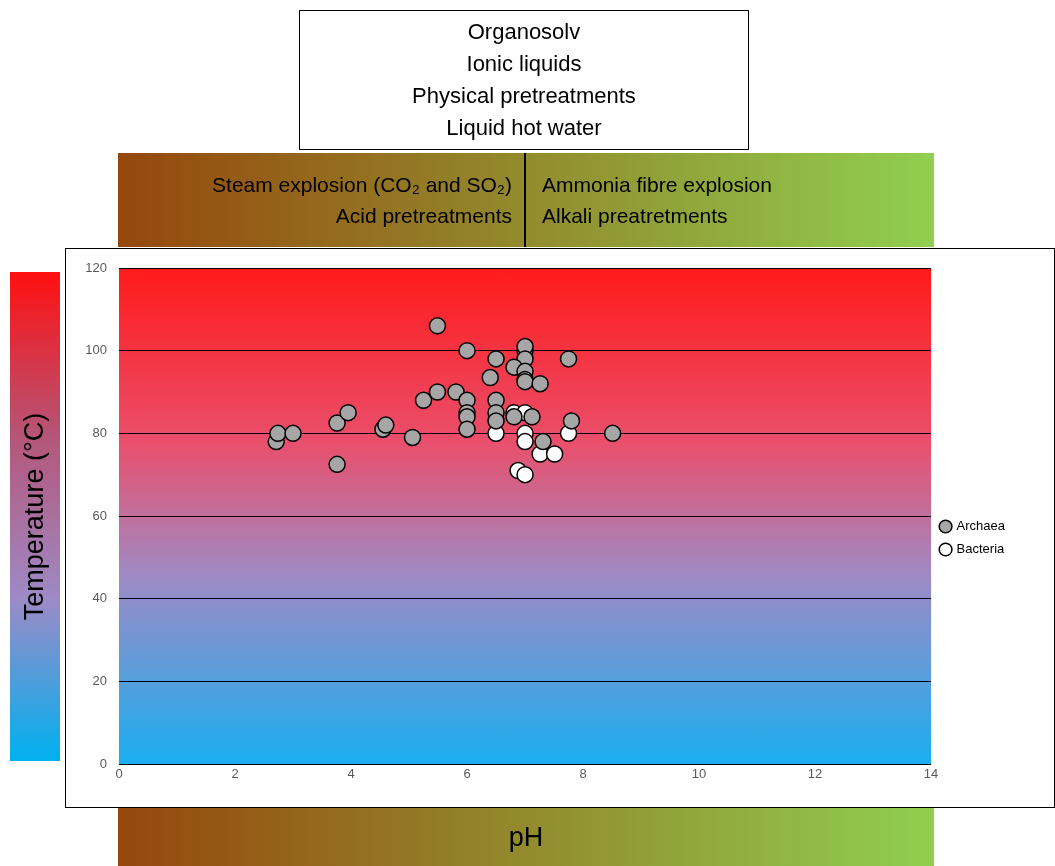  Describe the element at coordinates (981, 549) in the screenshot. I see `legend-label: Bacteria` at that location.